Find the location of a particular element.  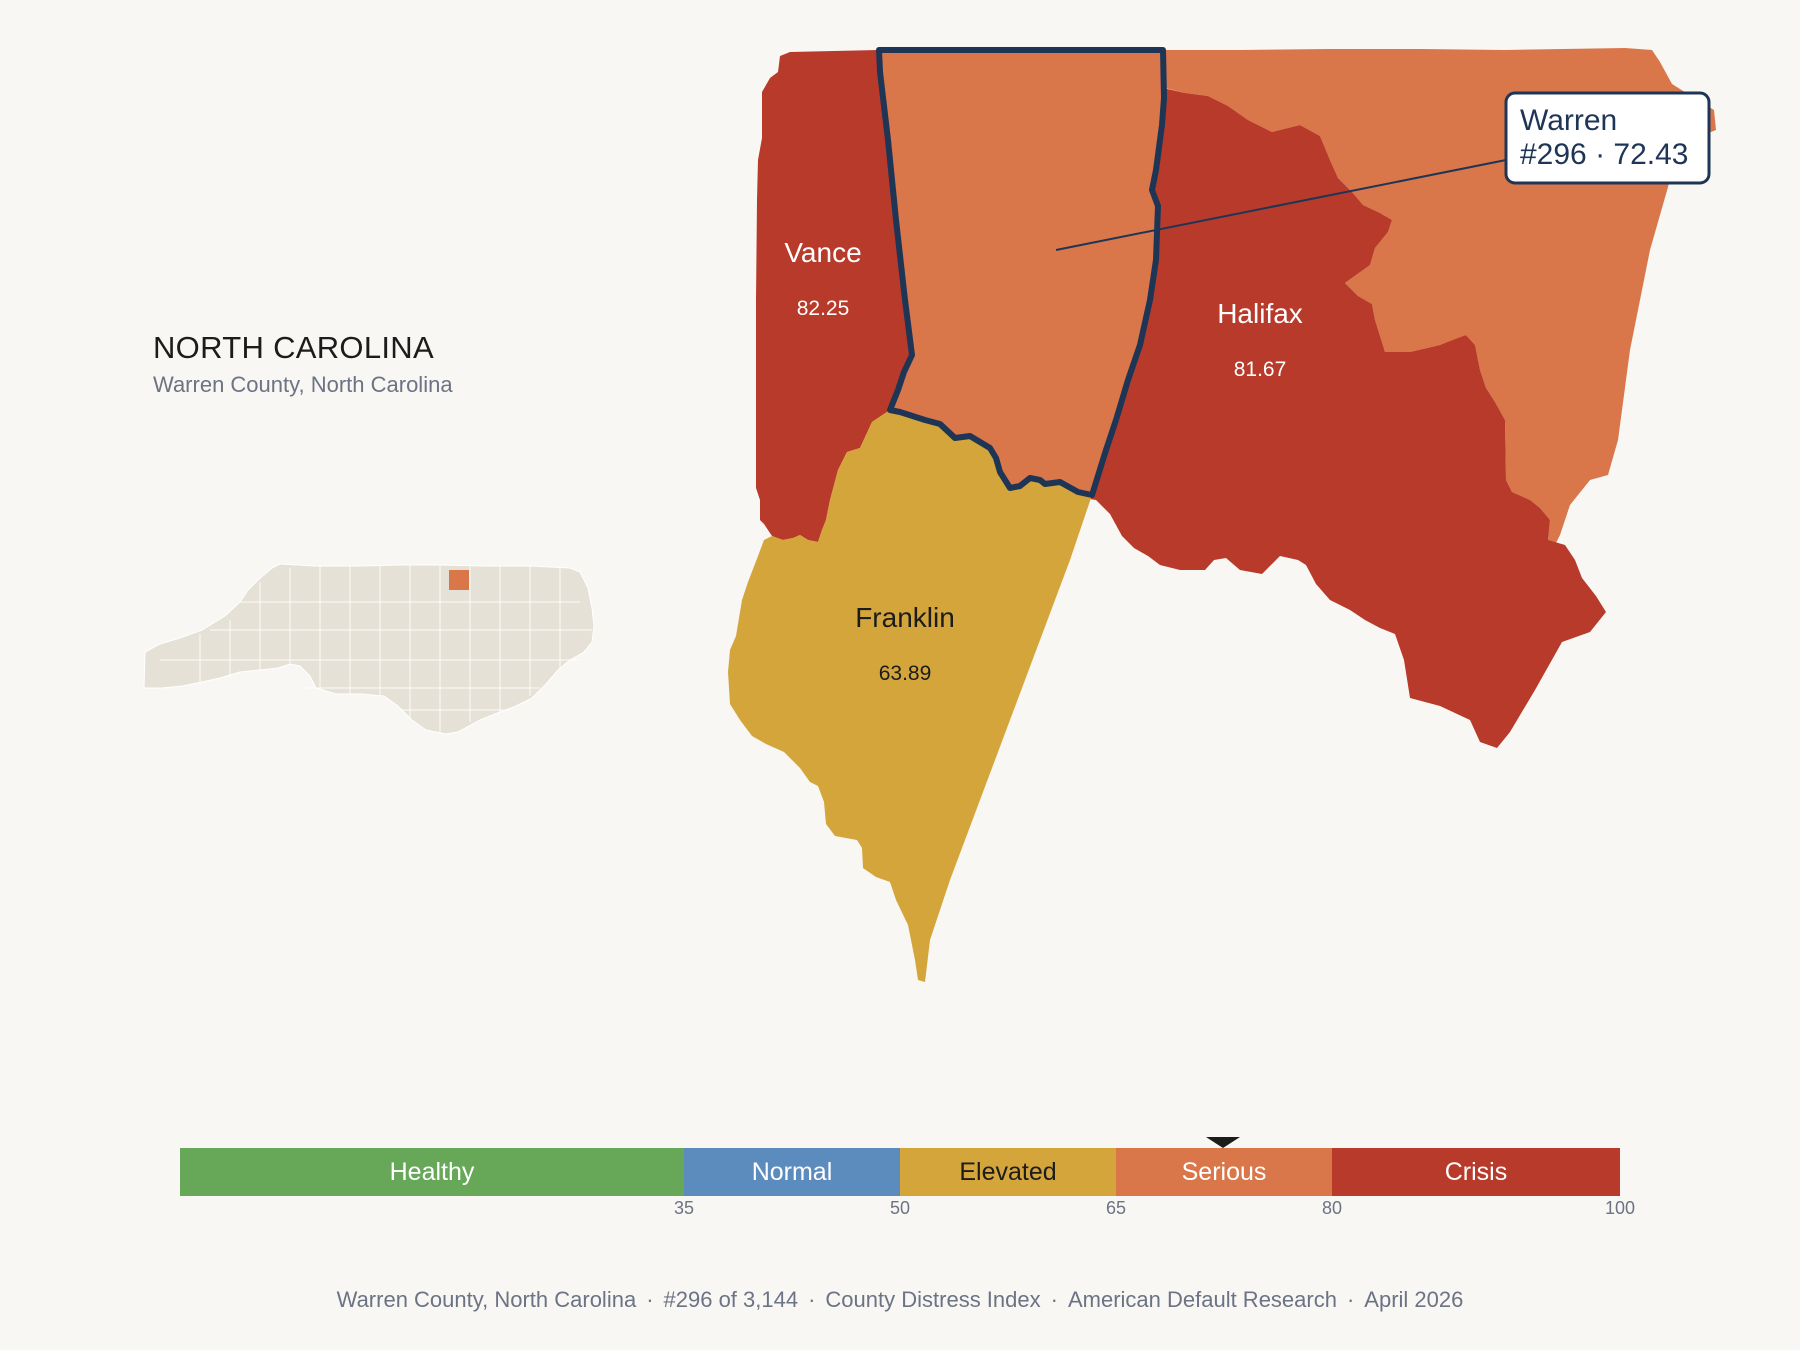

label-franklin-value: 63.89 is located at coordinates (905, 673).